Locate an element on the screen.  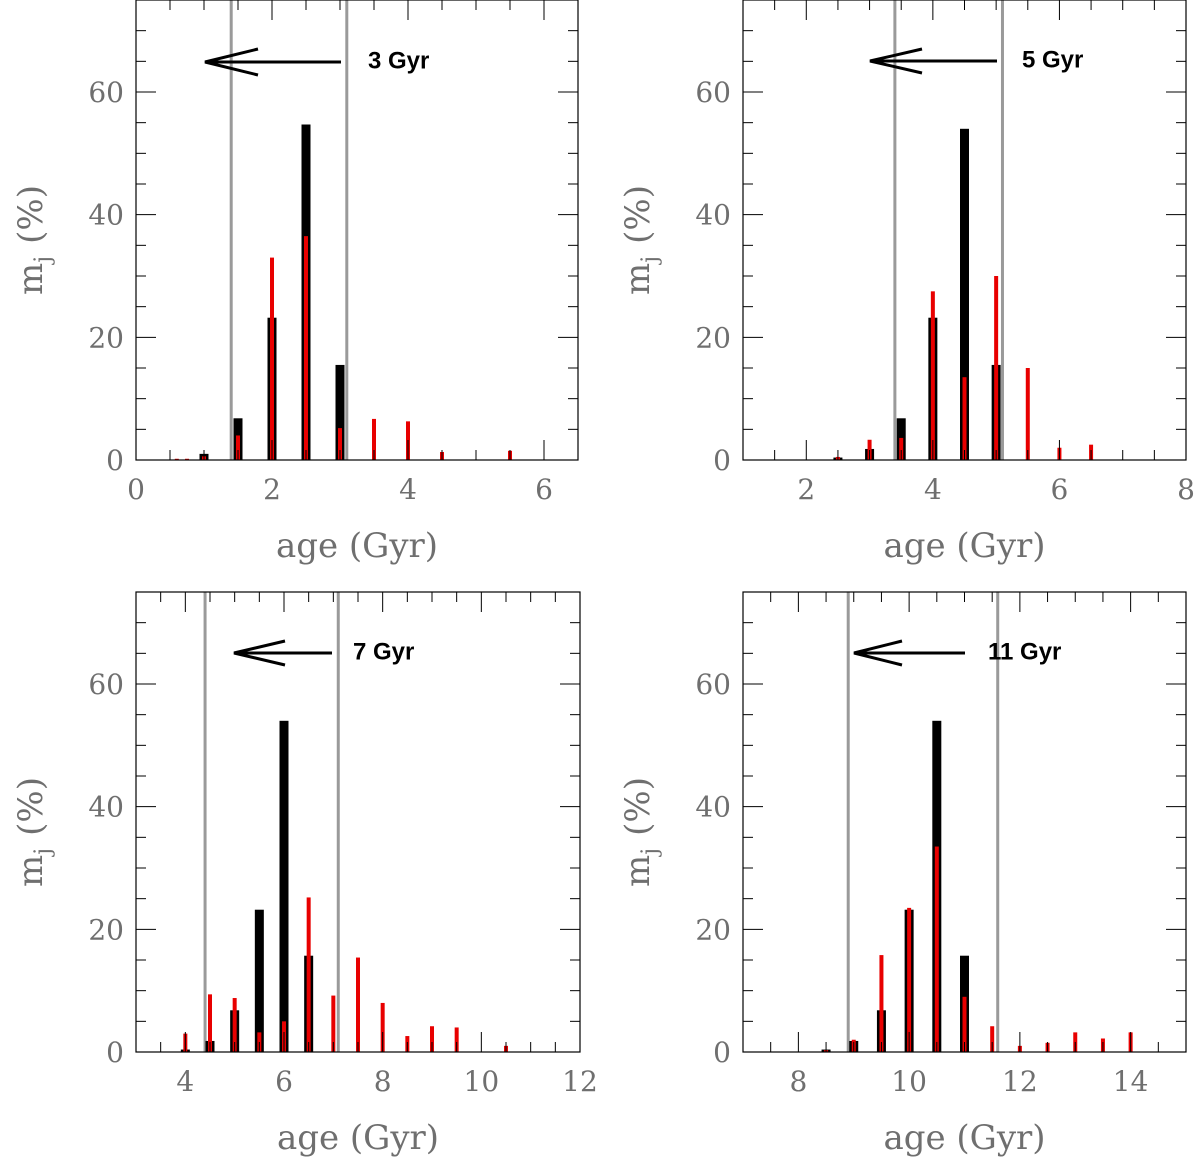
plot-frame is located at coordinates (357, 230).